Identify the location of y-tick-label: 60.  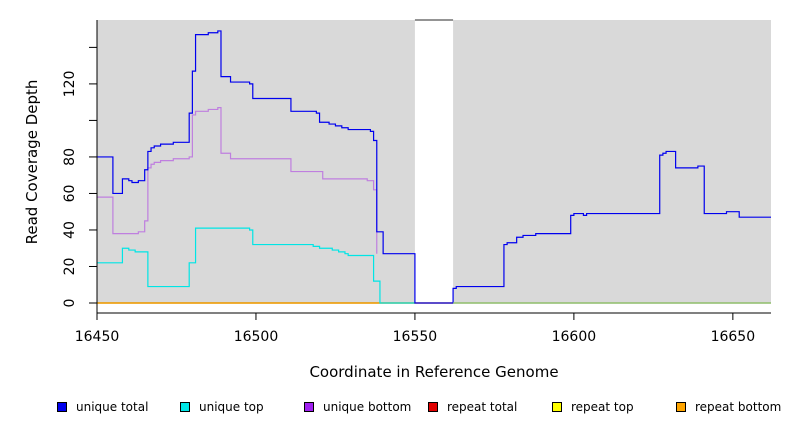
(70, 194).